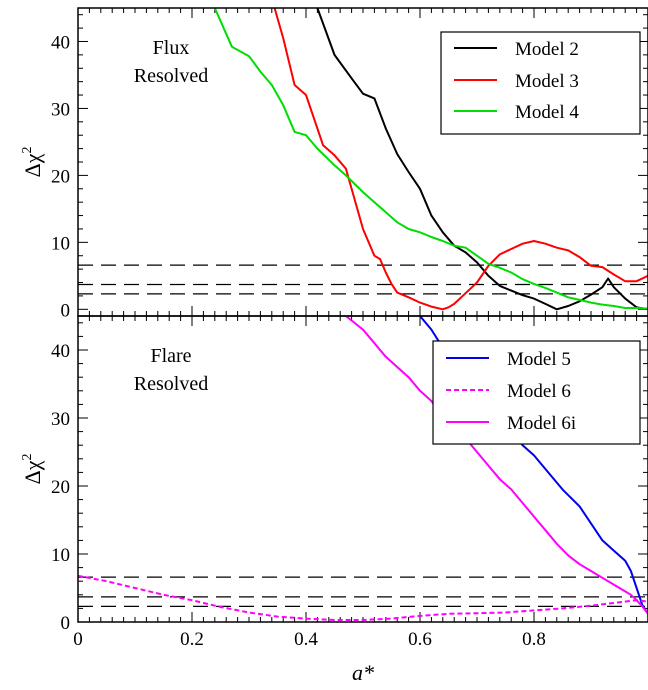 The width and height of the screenshot is (648, 690). What do you see at coordinates (534, 639) in the screenshot?
I see `x-tick-label: 0.8` at bounding box center [534, 639].